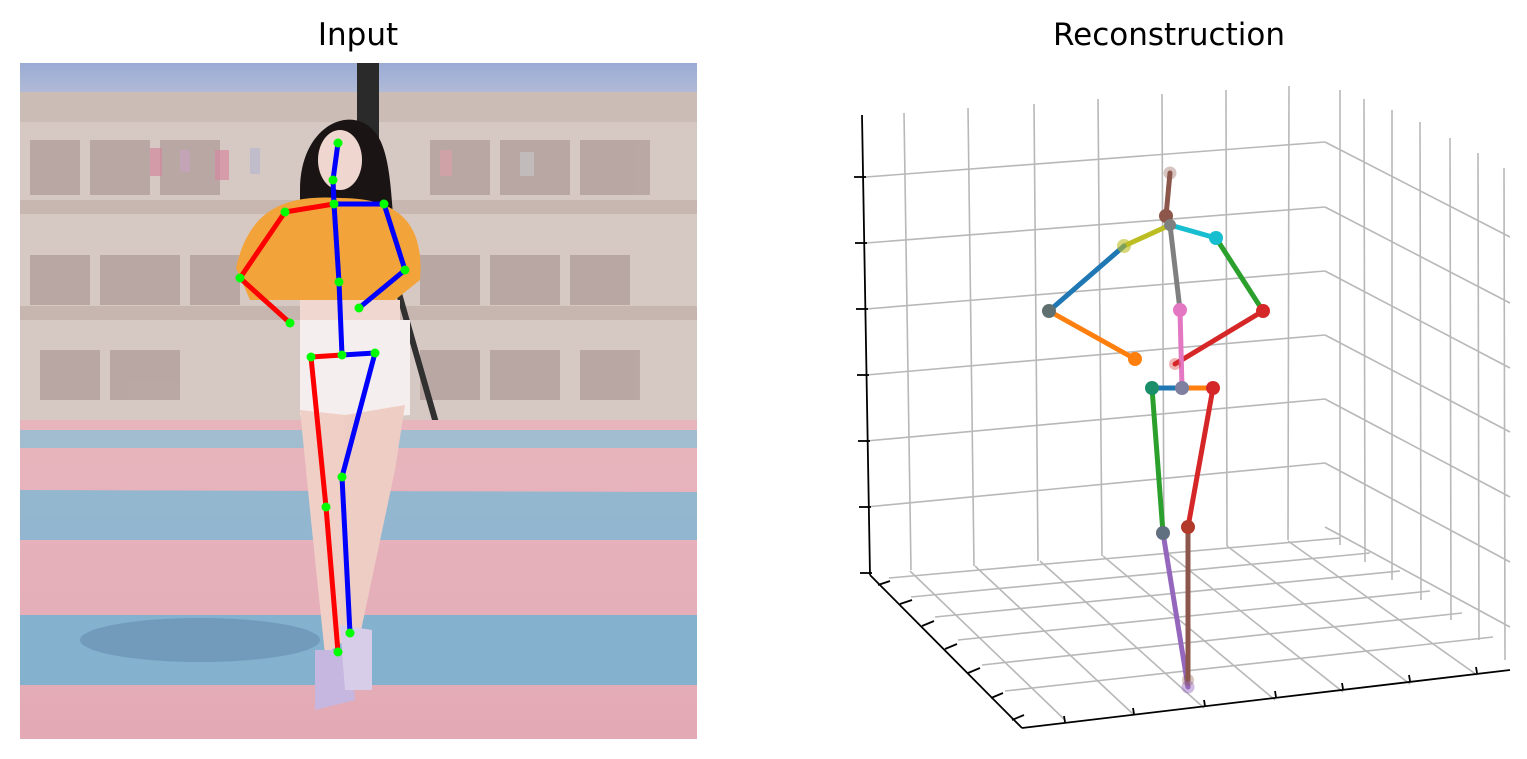  What do you see at coordinates (1169, 35) in the screenshot?
I see `reconstruction-title: Reconstruction` at bounding box center [1169, 35].